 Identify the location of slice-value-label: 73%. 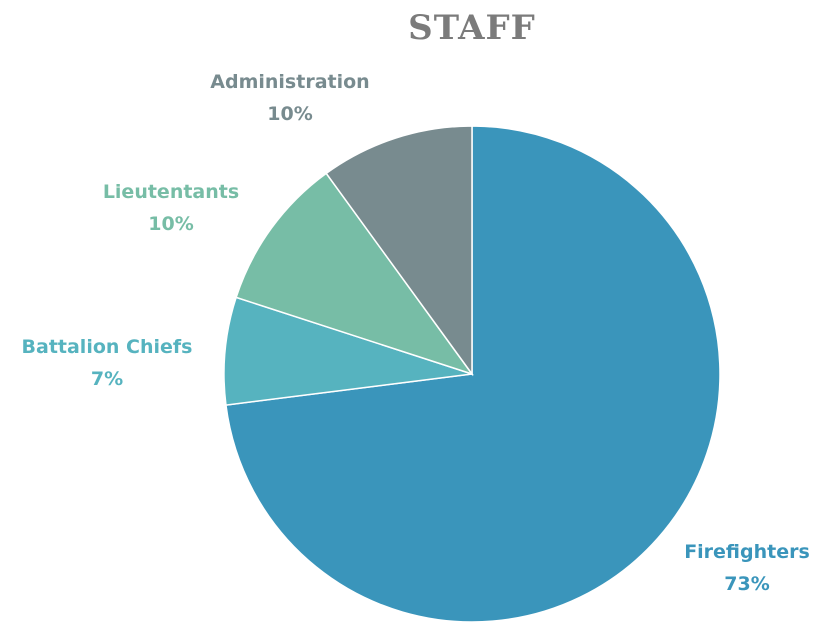
(746, 584).